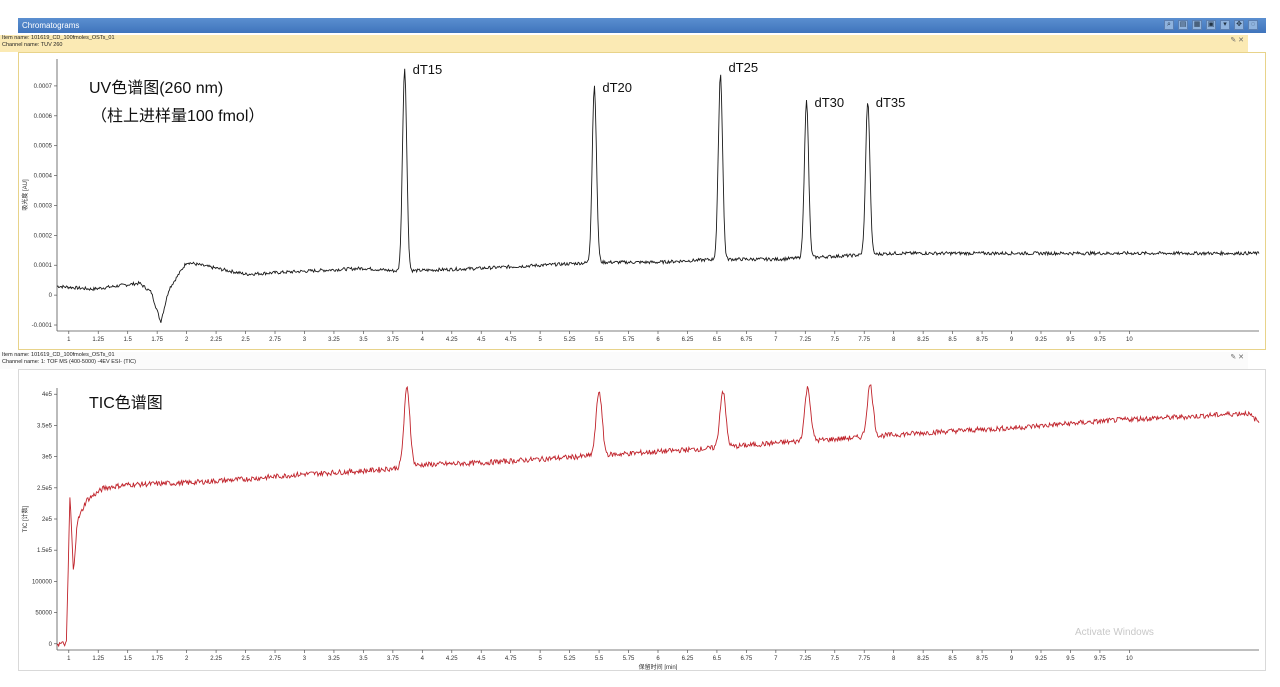  What do you see at coordinates (1012, 659) in the screenshot?
I see `x-tick-label: 9` at bounding box center [1012, 659].